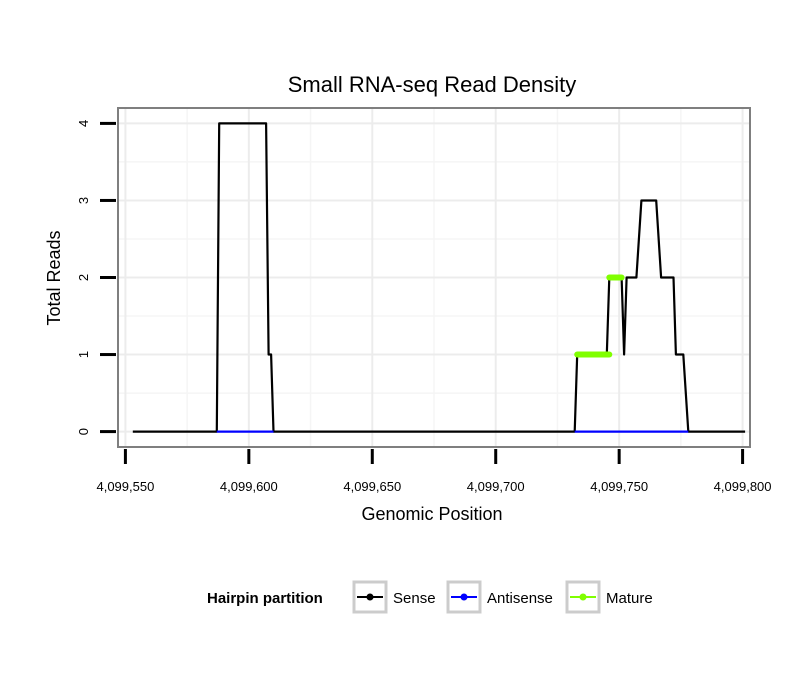 This screenshot has height=690, width=810. I want to click on legend-label: Mature, so click(629, 598).